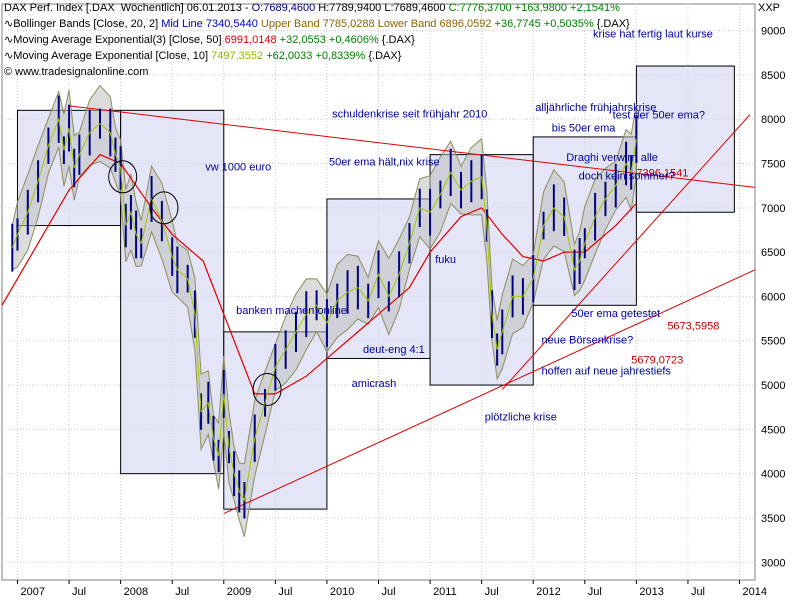 The height and width of the screenshot is (600, 800). I want to click on ema50-value: 6991,0148, so click(250, 40).